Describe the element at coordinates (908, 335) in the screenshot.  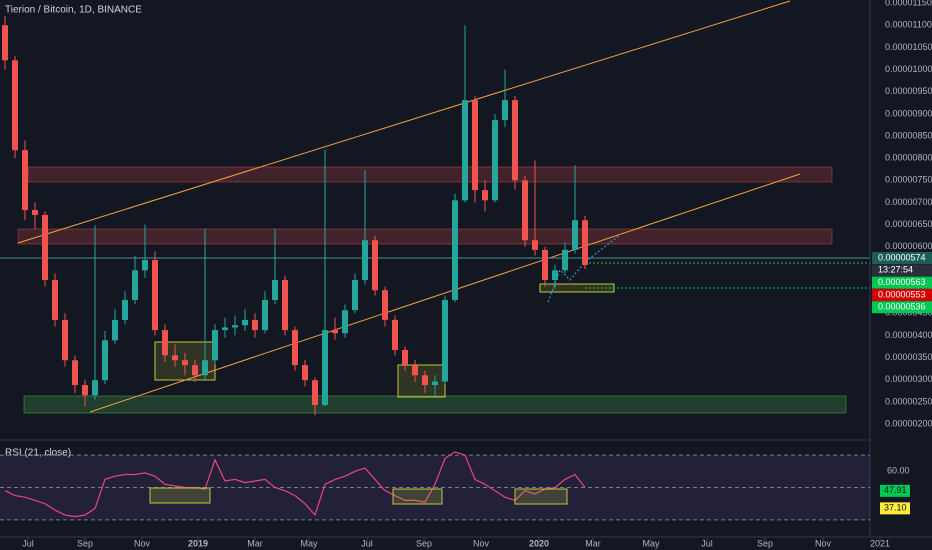
I see `y-tick-label: 0.00000400` at that location.